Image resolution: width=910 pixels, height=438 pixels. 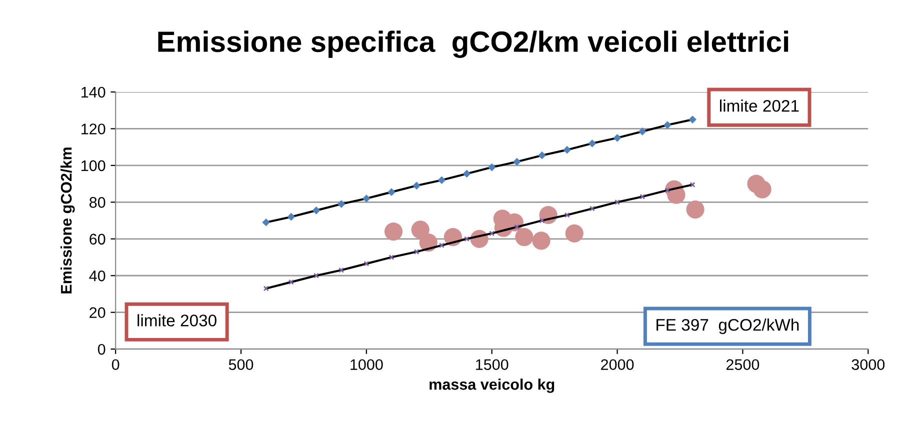 What do you see at coordinates (98, 312) in the screenshot?
I see `y-tick-label: 20` at bounding box center [98, 312].